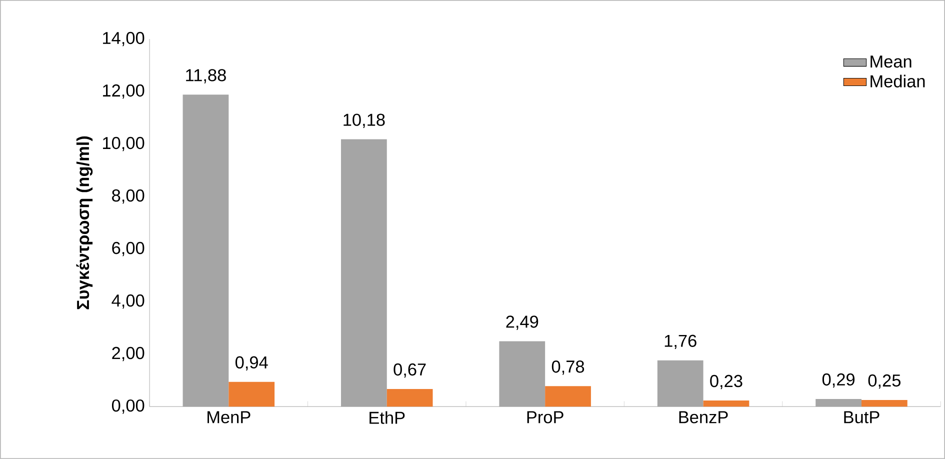 The image size is (945, 459). Describe the element at coordinates (703, 417) in the screenshot. I see `x-tick-label: BenzP` at that location.